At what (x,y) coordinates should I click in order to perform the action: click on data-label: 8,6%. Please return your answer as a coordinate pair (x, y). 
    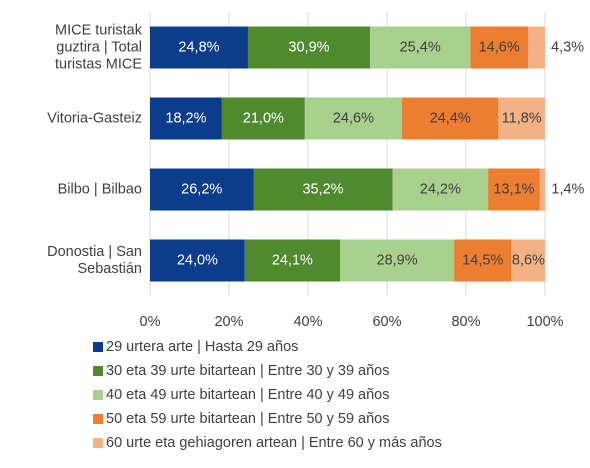
    Looking at the image, I should click on (528, 260).